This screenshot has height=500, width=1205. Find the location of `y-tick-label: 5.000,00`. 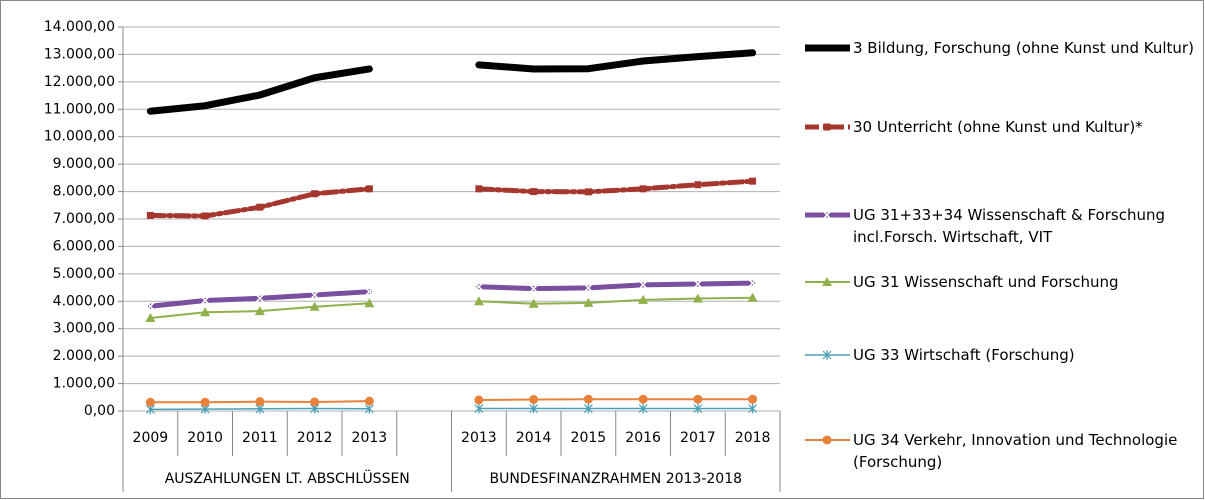

y-tick-label: 5.000,00 is located at coordinates (84, 274).